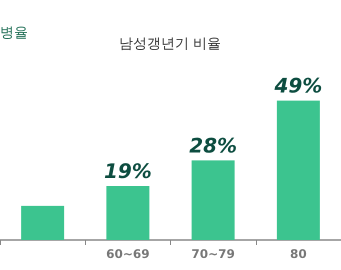 The width and height of the screenshot is (341, 270). What do you see at coordinates (14, 33) in the screenshot?
I see `text: 병율` at bounding box center [14, 33].